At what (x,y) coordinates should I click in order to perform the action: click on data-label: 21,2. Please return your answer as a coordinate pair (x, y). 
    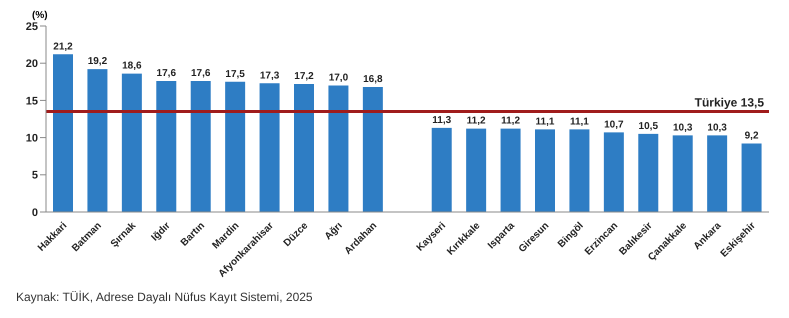
    Looking at the image, I should click on (63, 46).